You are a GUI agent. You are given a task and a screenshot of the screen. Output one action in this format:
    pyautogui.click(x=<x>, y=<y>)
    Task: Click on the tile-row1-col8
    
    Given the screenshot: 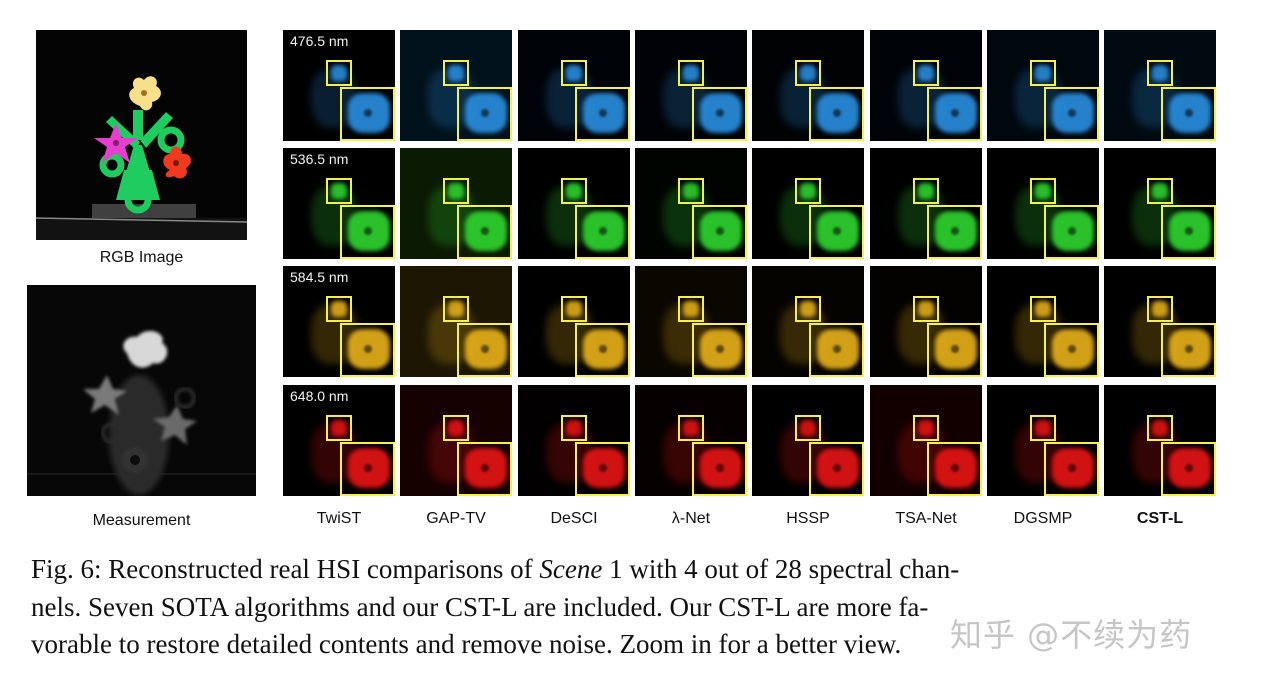 What is the action you would take?
    pyautogui.click(x=1160, y=85)
    